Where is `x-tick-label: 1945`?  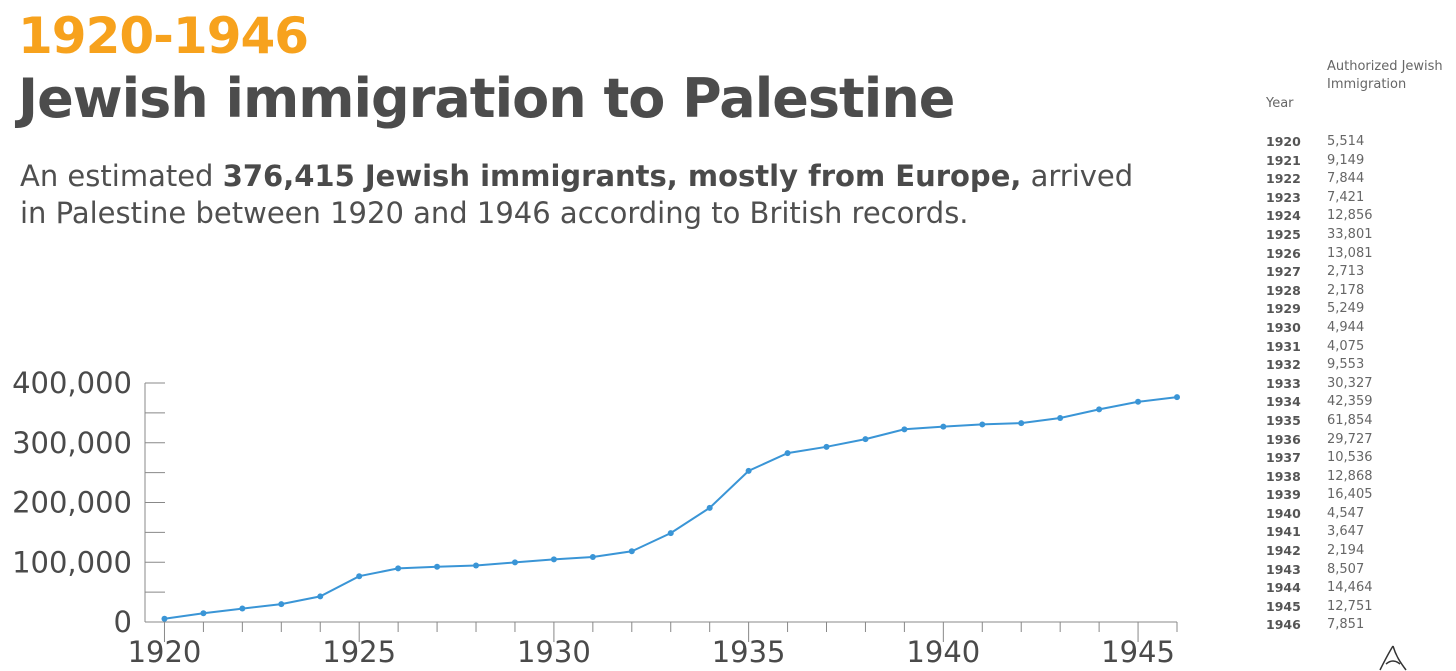
x-tick-label: 1945 is located at coordinates (1138, 652).